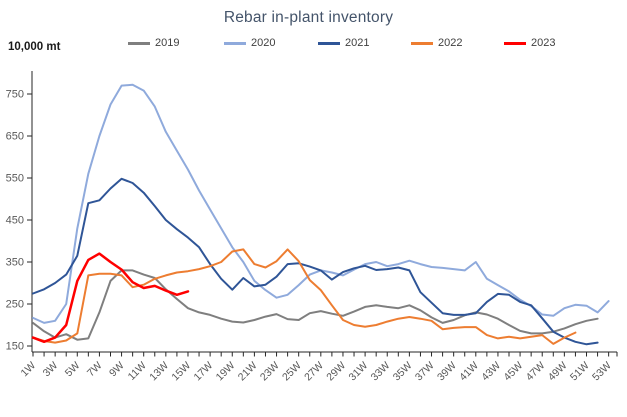 Image resolution: width=627 pixels, height=417 pixels. I want to click on legend-line-swatch-2019, so click(139, 43).